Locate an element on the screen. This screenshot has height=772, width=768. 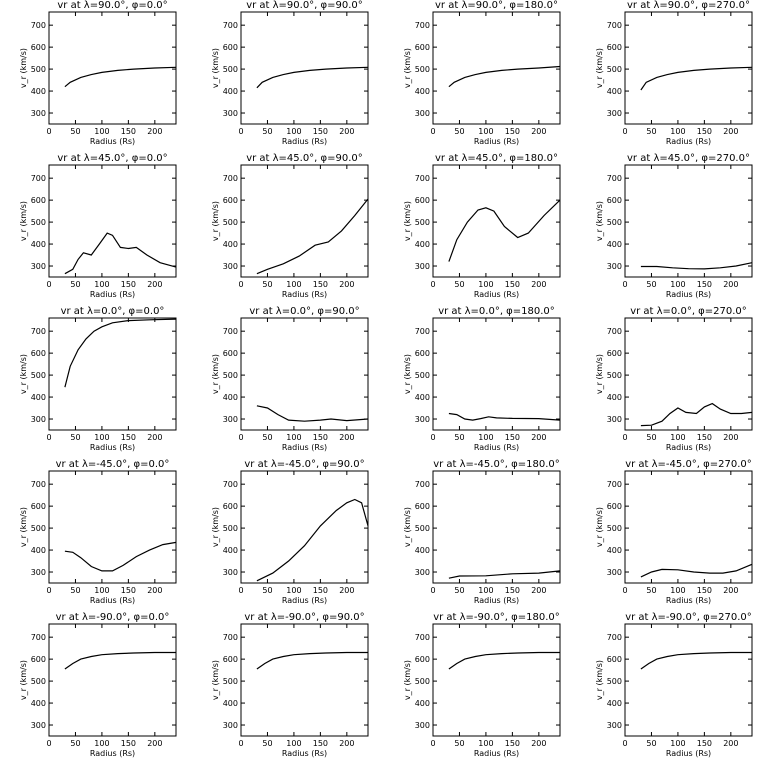
panel-title: vr at λ=0.0°, φ=90.0° is located at coordinates (304, 311).